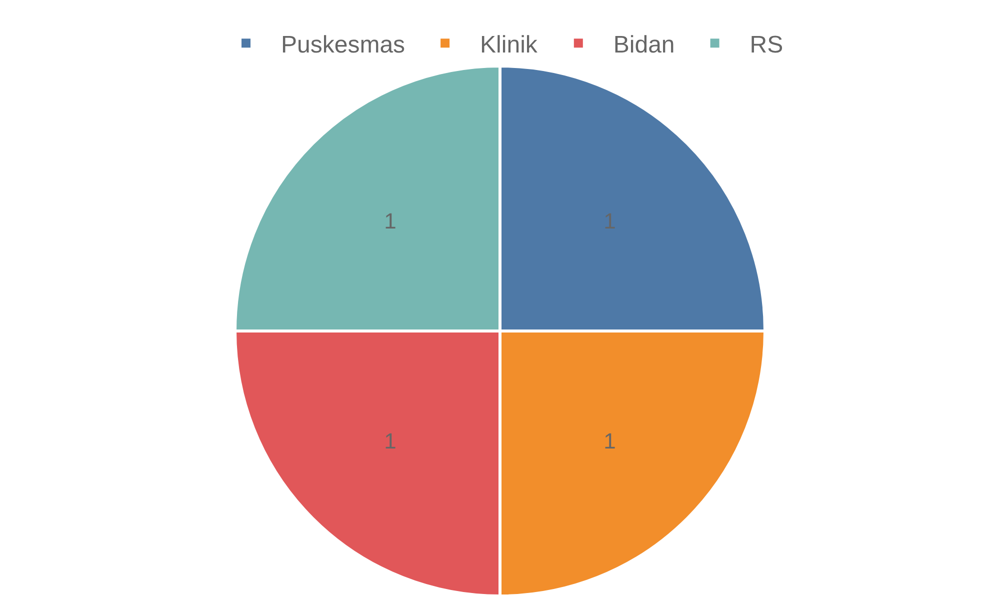 This screenshot has height=600, width=1000. I want to click on legend-label: Puskesmas, so click(343, 44).